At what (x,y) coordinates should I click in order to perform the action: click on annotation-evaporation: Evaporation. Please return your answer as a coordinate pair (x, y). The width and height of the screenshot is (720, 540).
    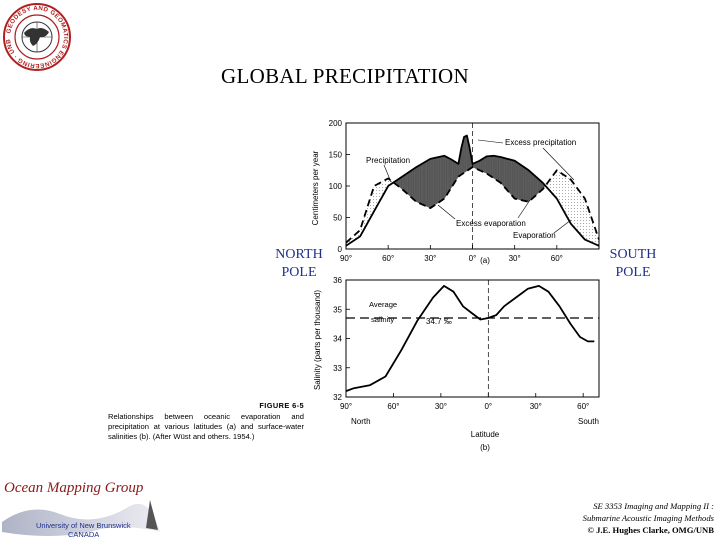
    Looking at the image, I should click on (534, 235).